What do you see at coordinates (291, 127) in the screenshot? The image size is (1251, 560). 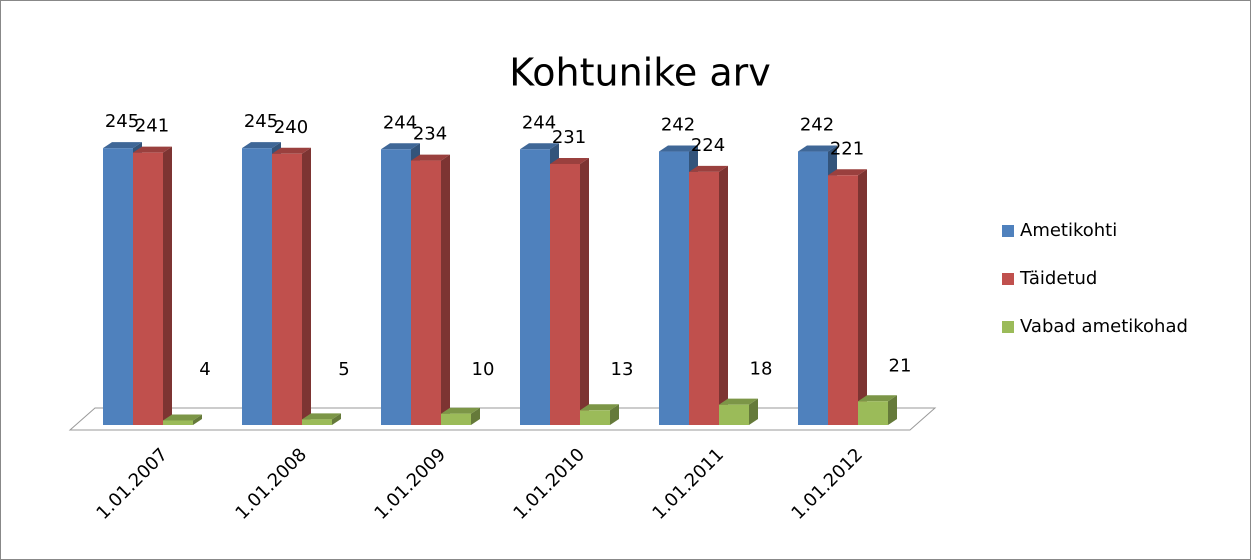 I see `data-label: 240` at bounding box center [291, 127].